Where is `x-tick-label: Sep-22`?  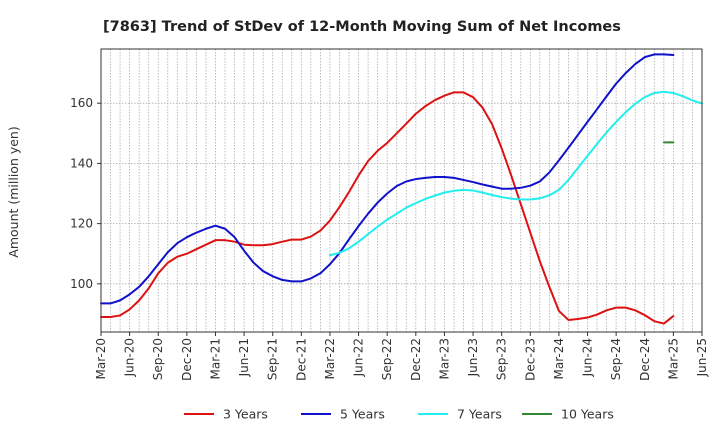
x-tick-label: Sep-22 is located at coordinates (387, 359).